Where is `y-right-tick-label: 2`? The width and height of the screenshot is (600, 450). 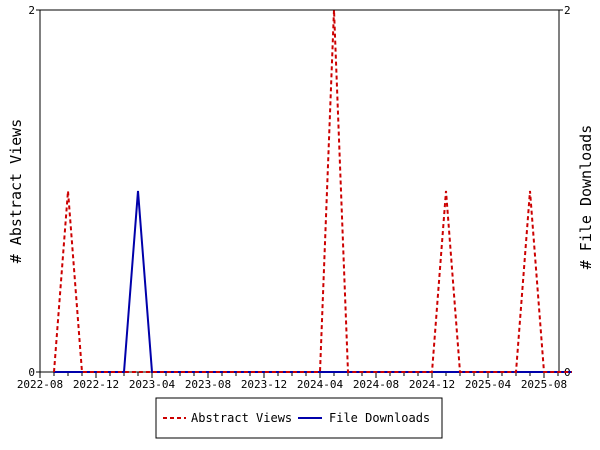
y-right-tick-label: 2 is located at coordinates (567, 10).